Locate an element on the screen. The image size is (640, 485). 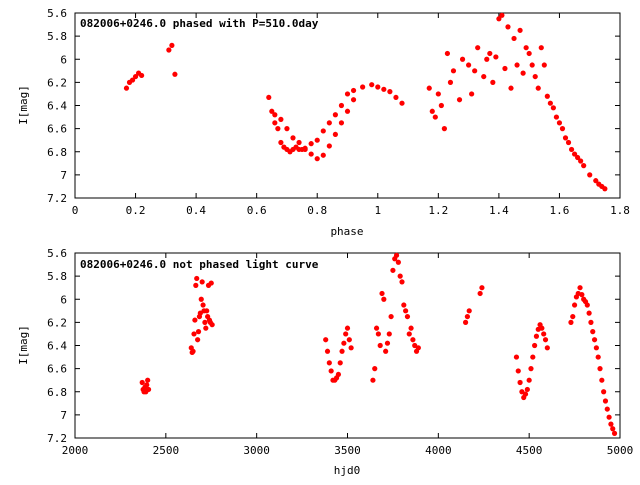
phased-x-tick-label: 0.8 is located at coordinates (317, 210).